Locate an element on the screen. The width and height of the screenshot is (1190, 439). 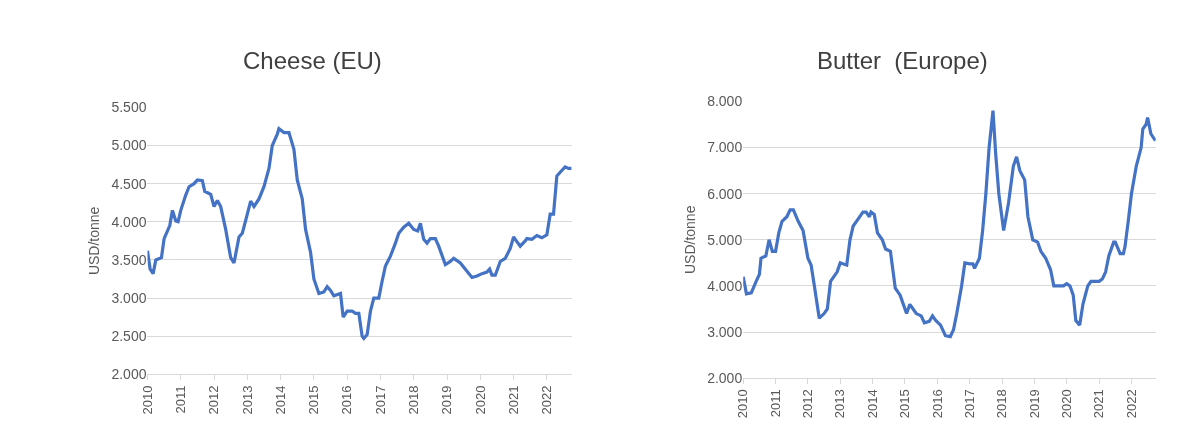
chart-title: Butter (Europe) is located at coordinates (902, 60).